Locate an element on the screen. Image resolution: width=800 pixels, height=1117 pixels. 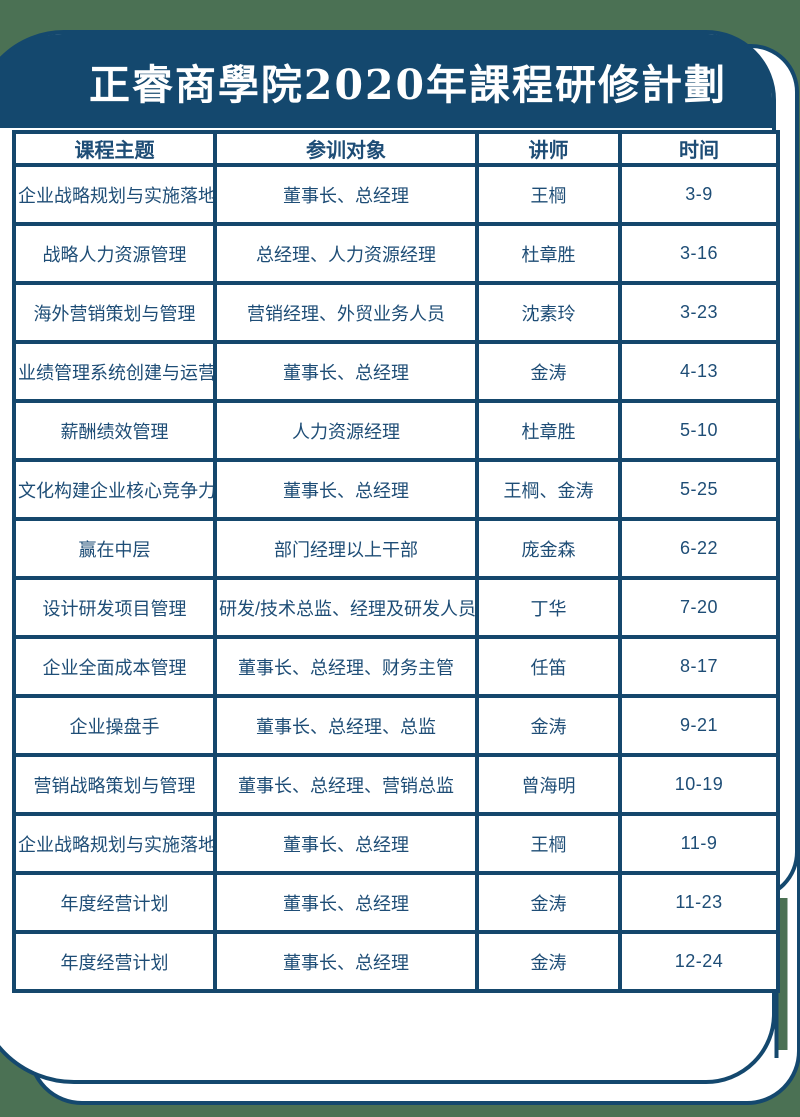
table-row: 企业全面成本管理 董事长、总经理、财务主管 任笛 8-17 is located at coordinates (396, 666).